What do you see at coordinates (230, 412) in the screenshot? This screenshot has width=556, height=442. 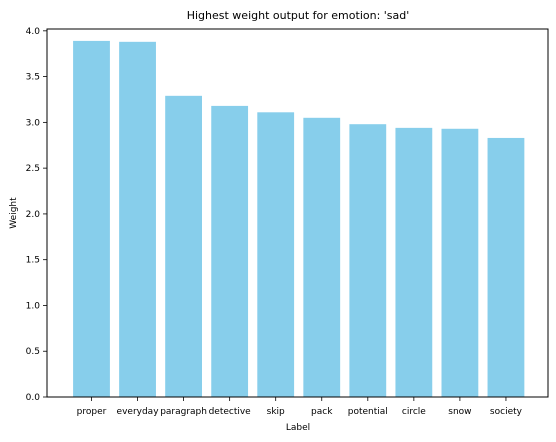 I see `x-tick-label-detective: detective` at bounding box center [230, 412].